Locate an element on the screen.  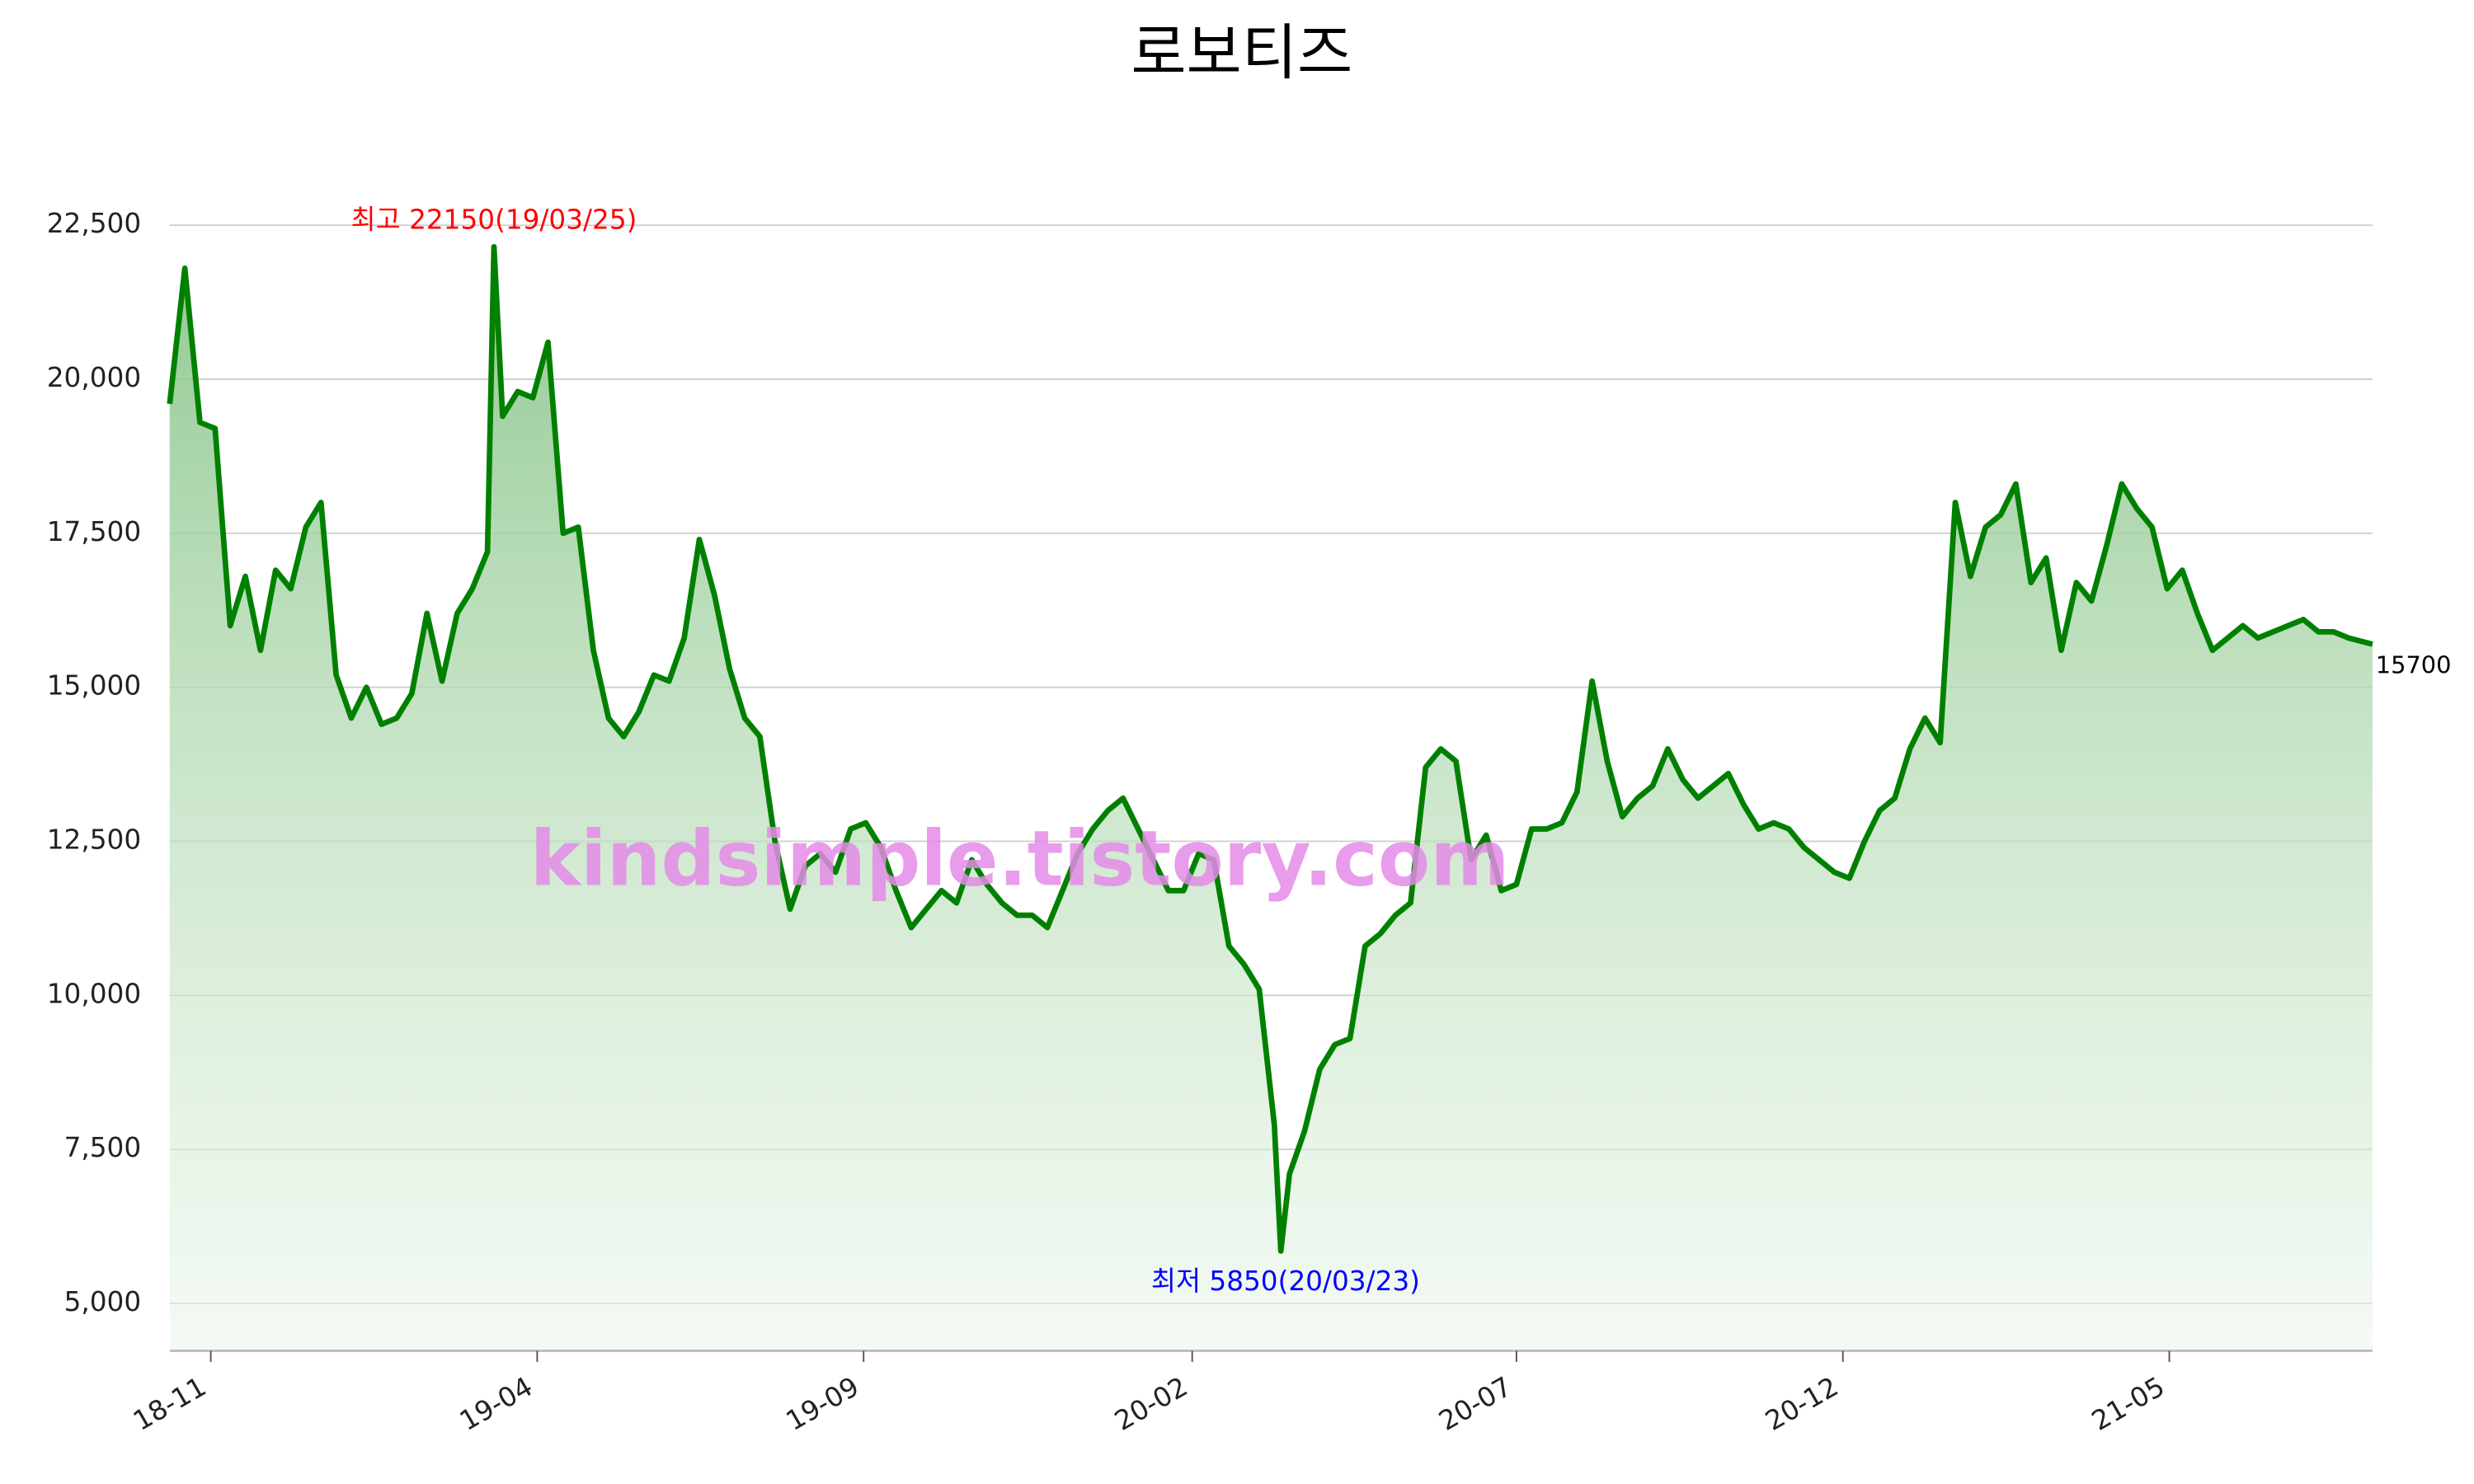
last-value-label: 15700 is located at coordinates (2414, 664).